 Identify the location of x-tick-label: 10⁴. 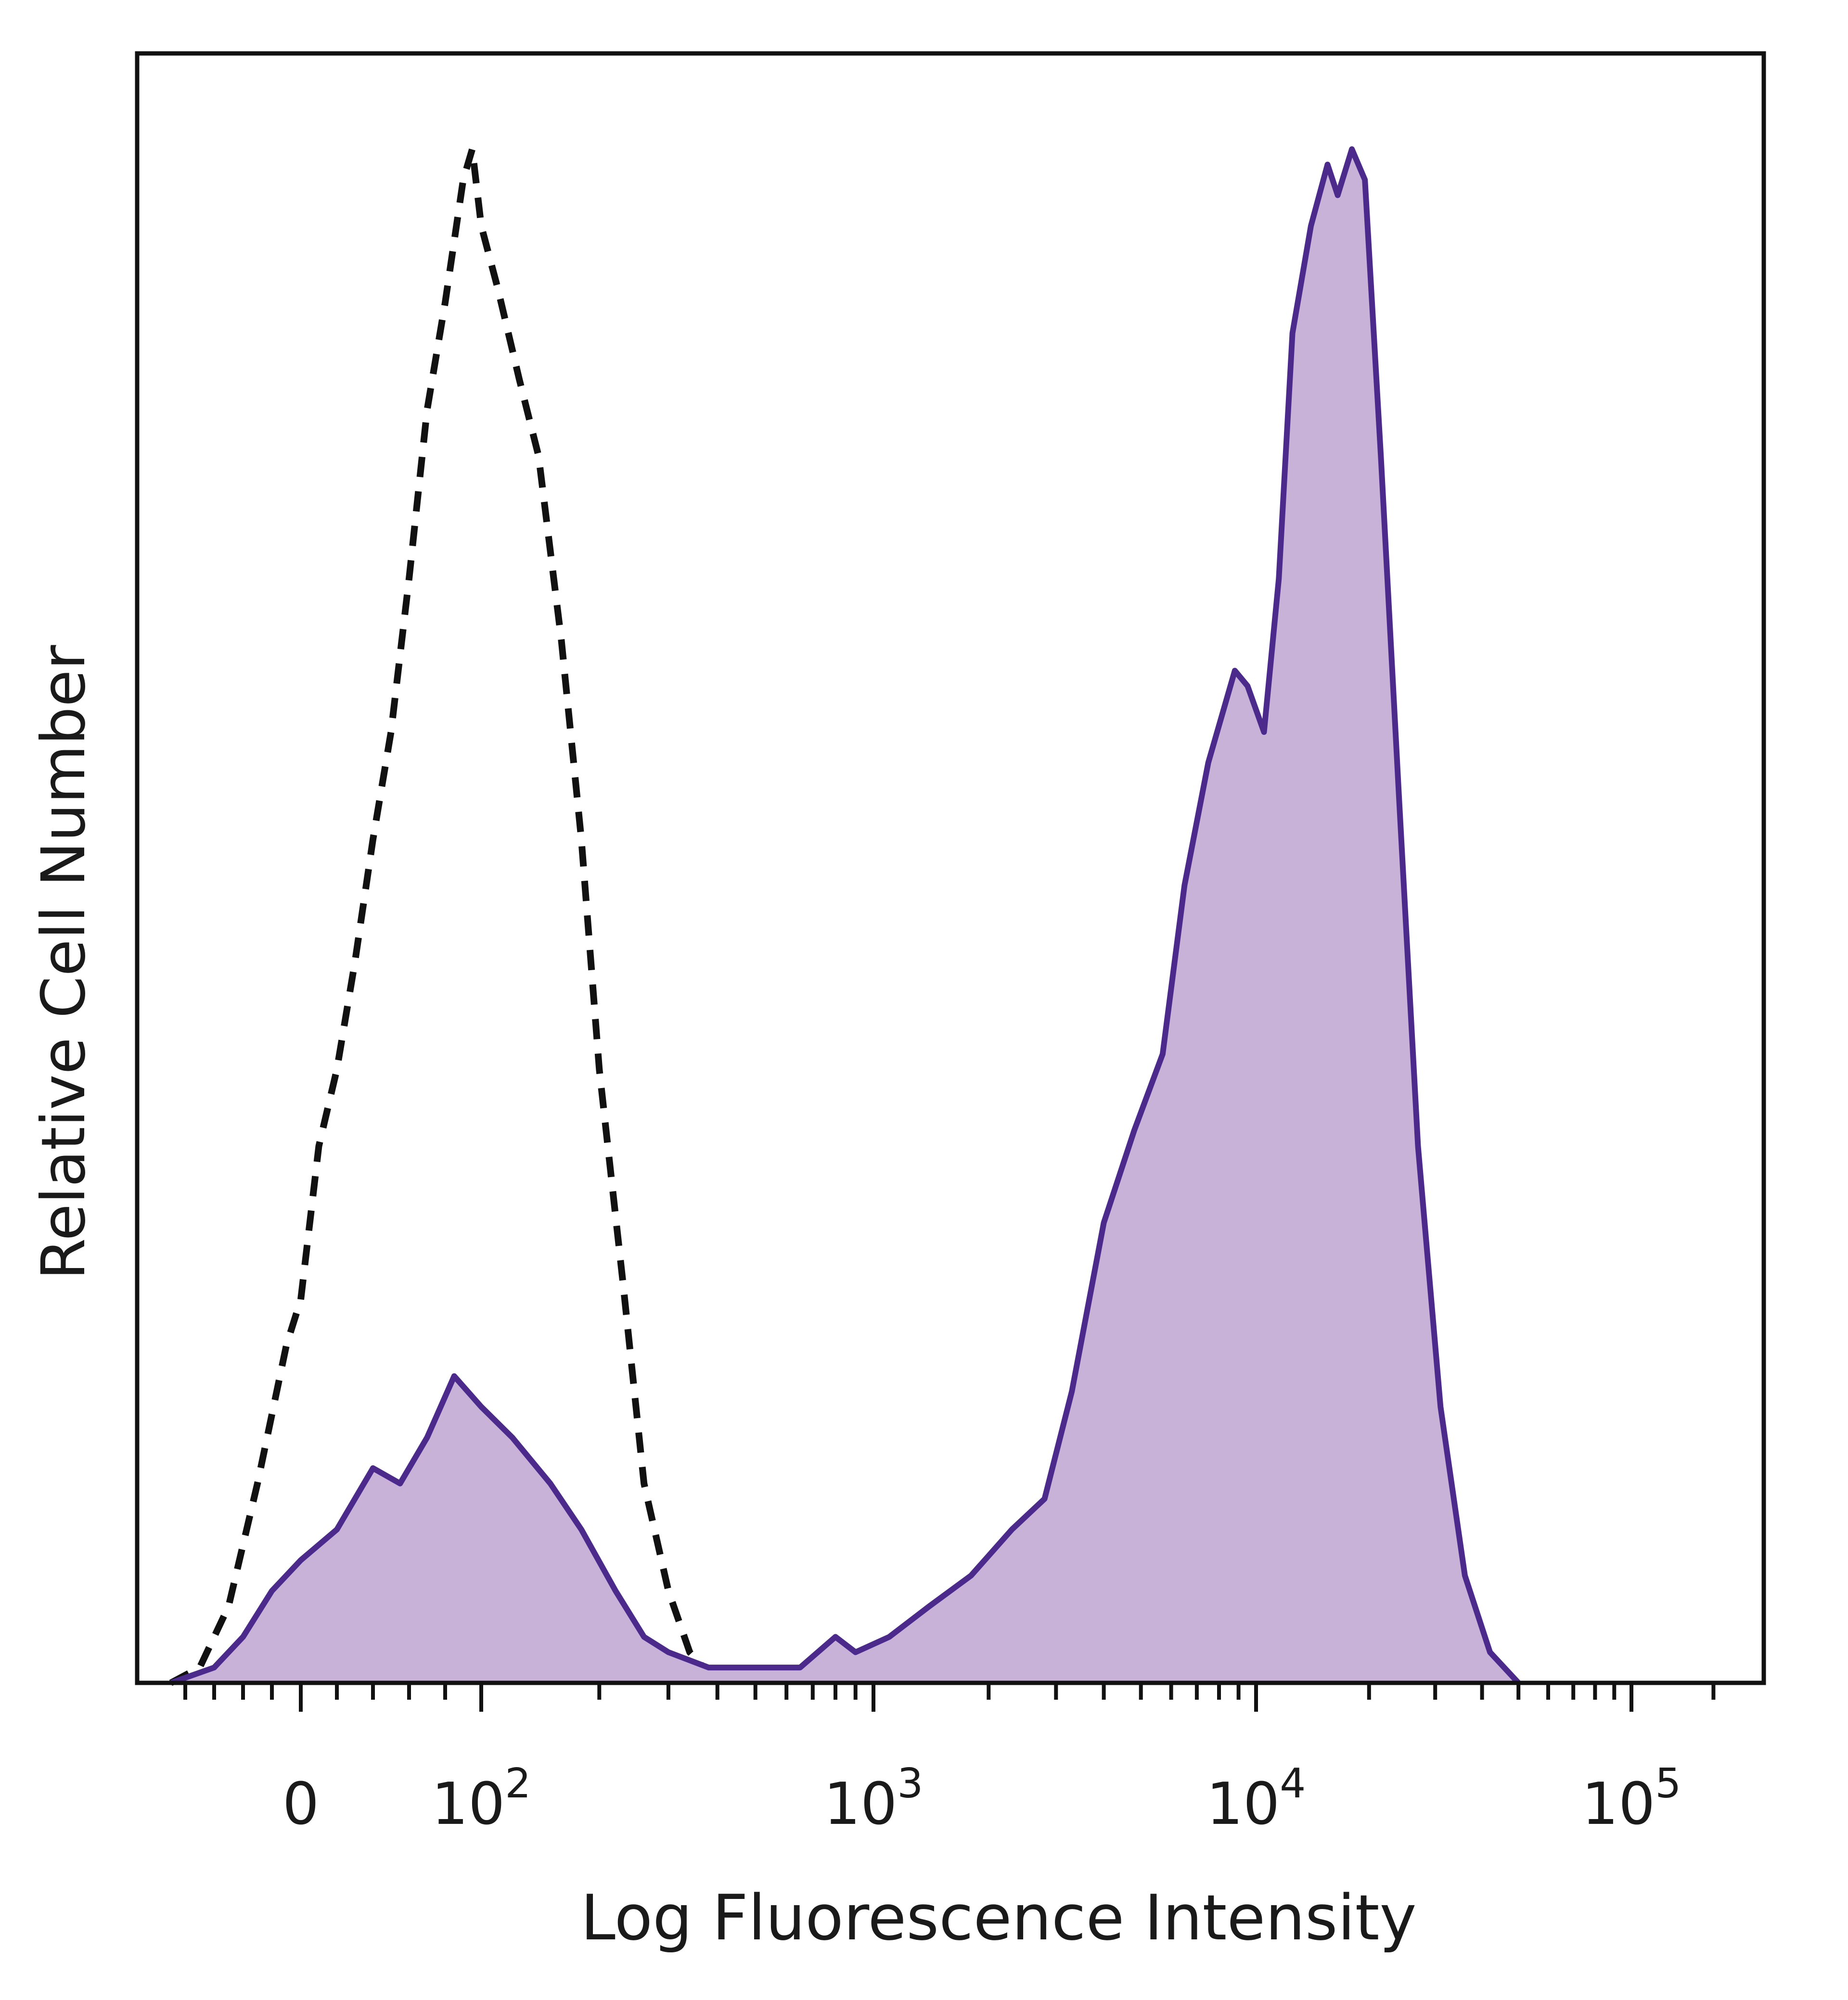
(1256, 1799).